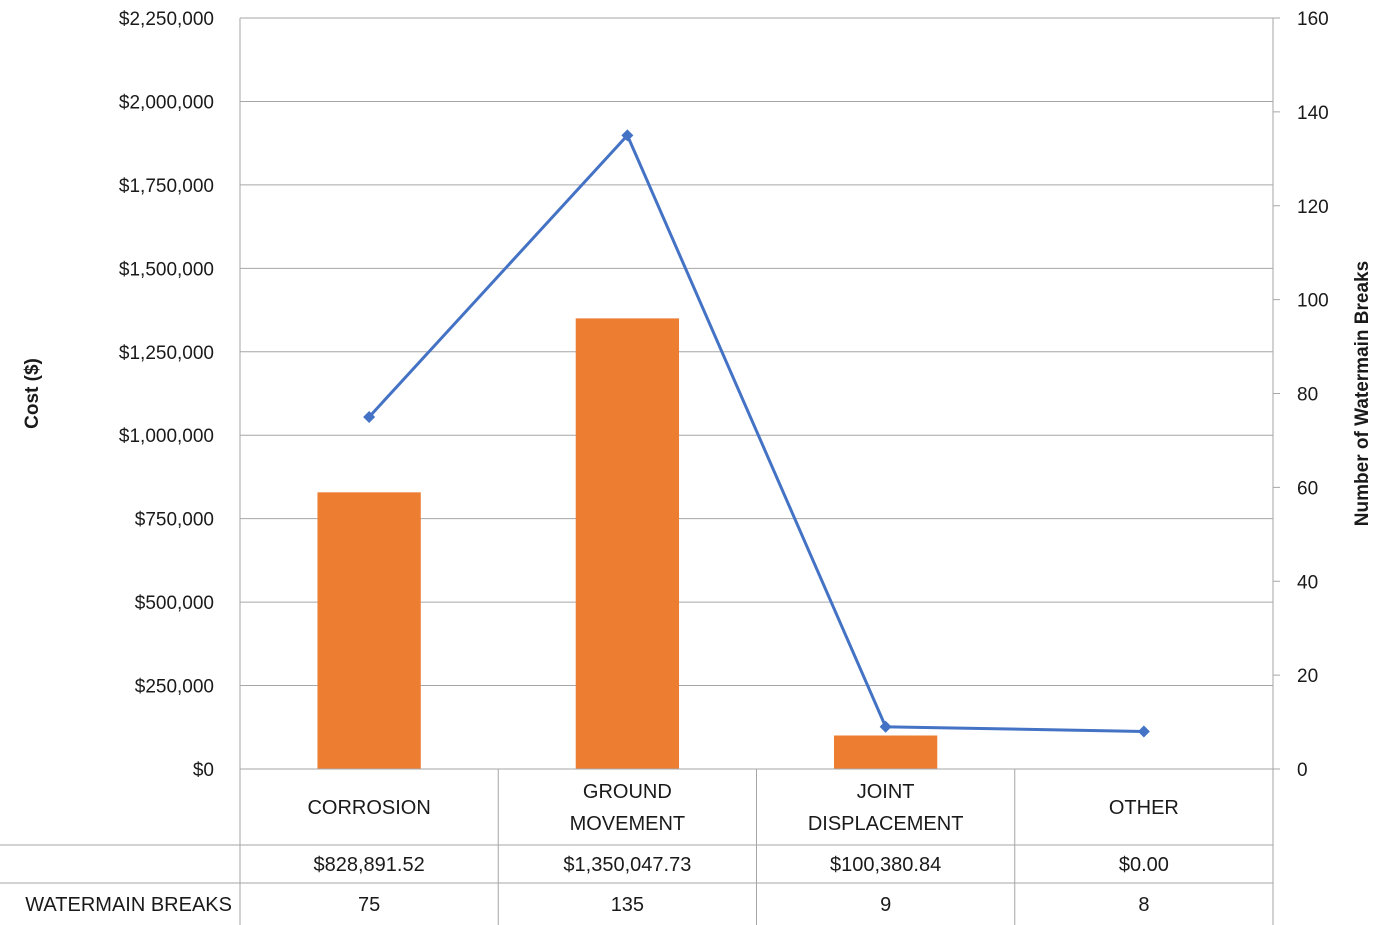 The image size is (1385, 925). Describe the element at coordinates (368, 808) in the screenshot. I see `category-label: CORROSION` at that location.